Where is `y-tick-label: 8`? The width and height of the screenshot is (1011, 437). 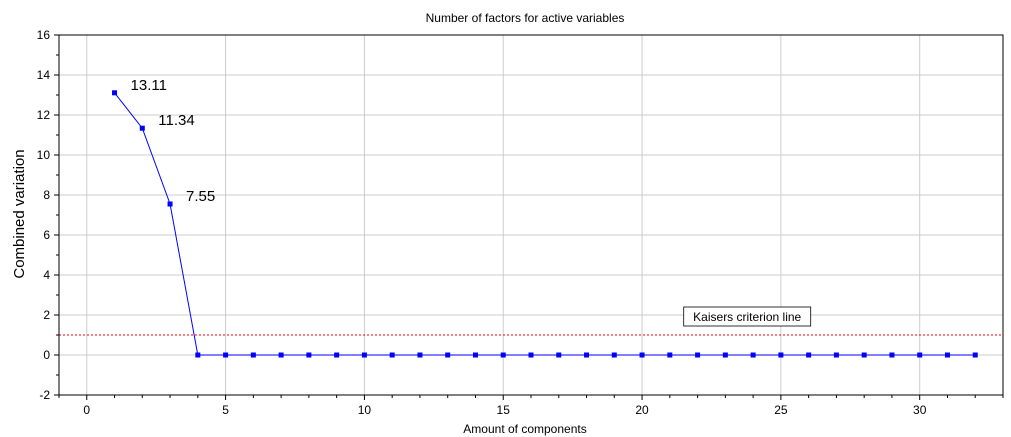
y-tick-label: 8 is located at coordinates (46, 195).